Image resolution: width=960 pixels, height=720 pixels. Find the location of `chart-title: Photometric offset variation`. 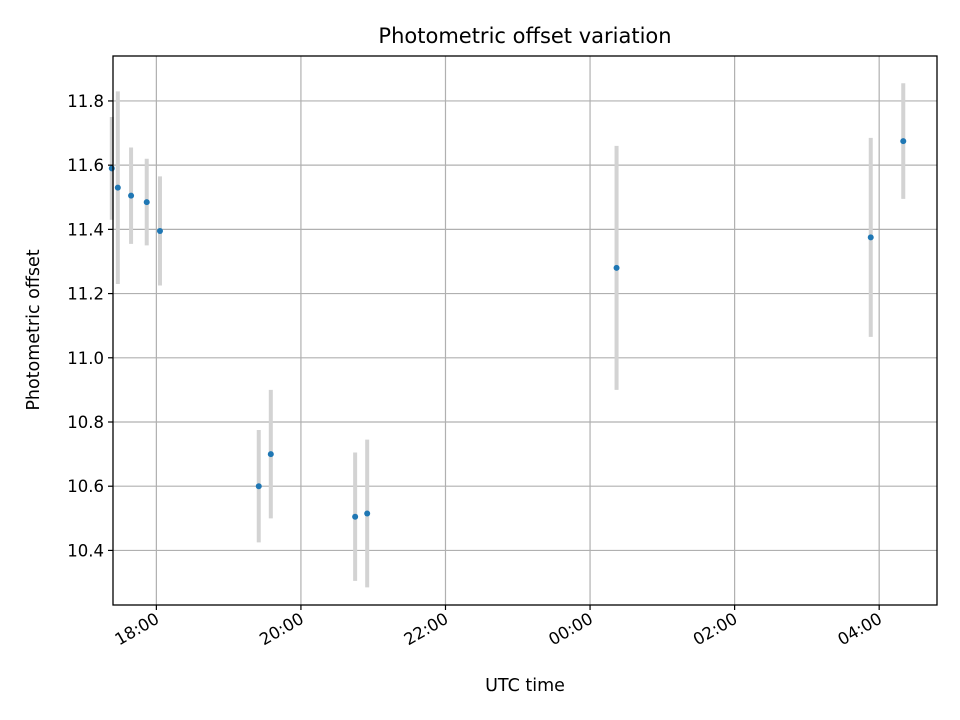

chart-title: Photometric offset variation is located at coordinates (524, 36).